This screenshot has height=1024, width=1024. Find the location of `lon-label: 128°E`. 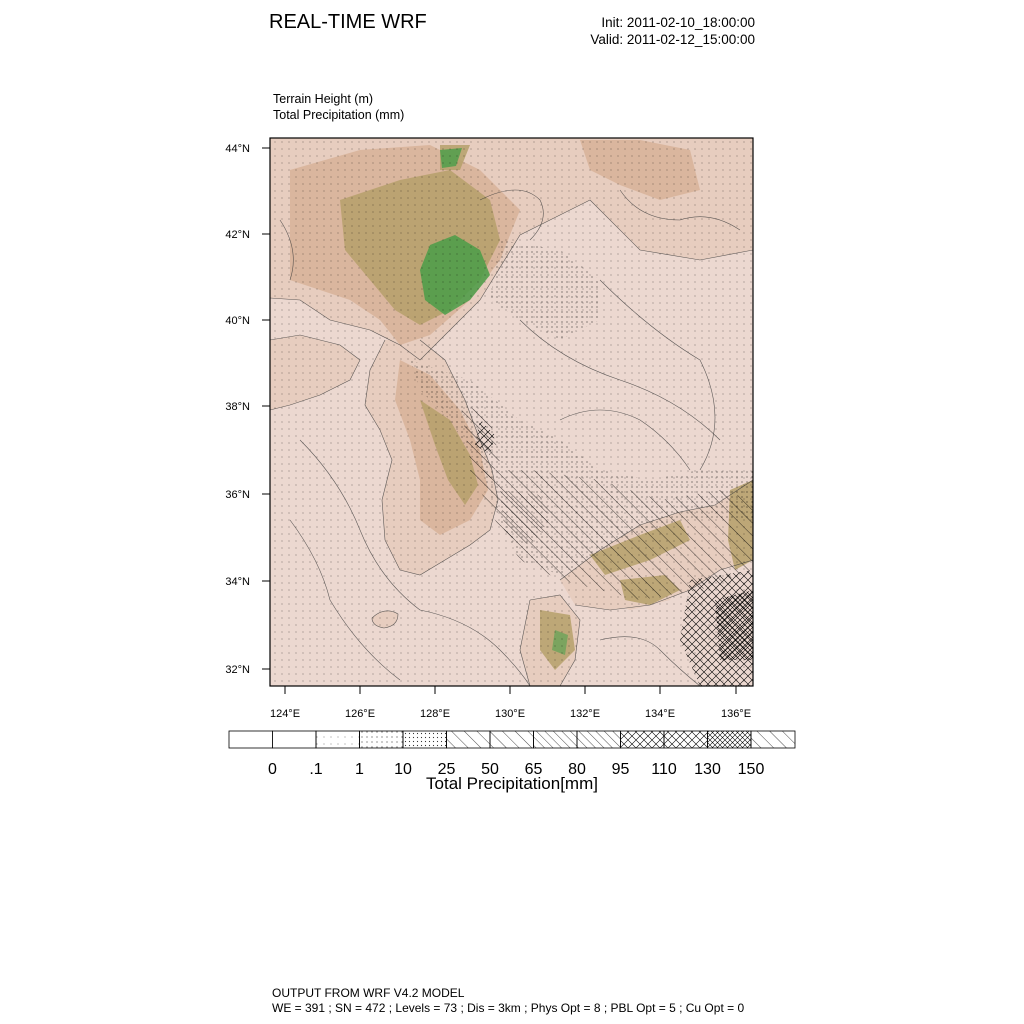

lon-label: 128°E is located at coordinates (435, 714).